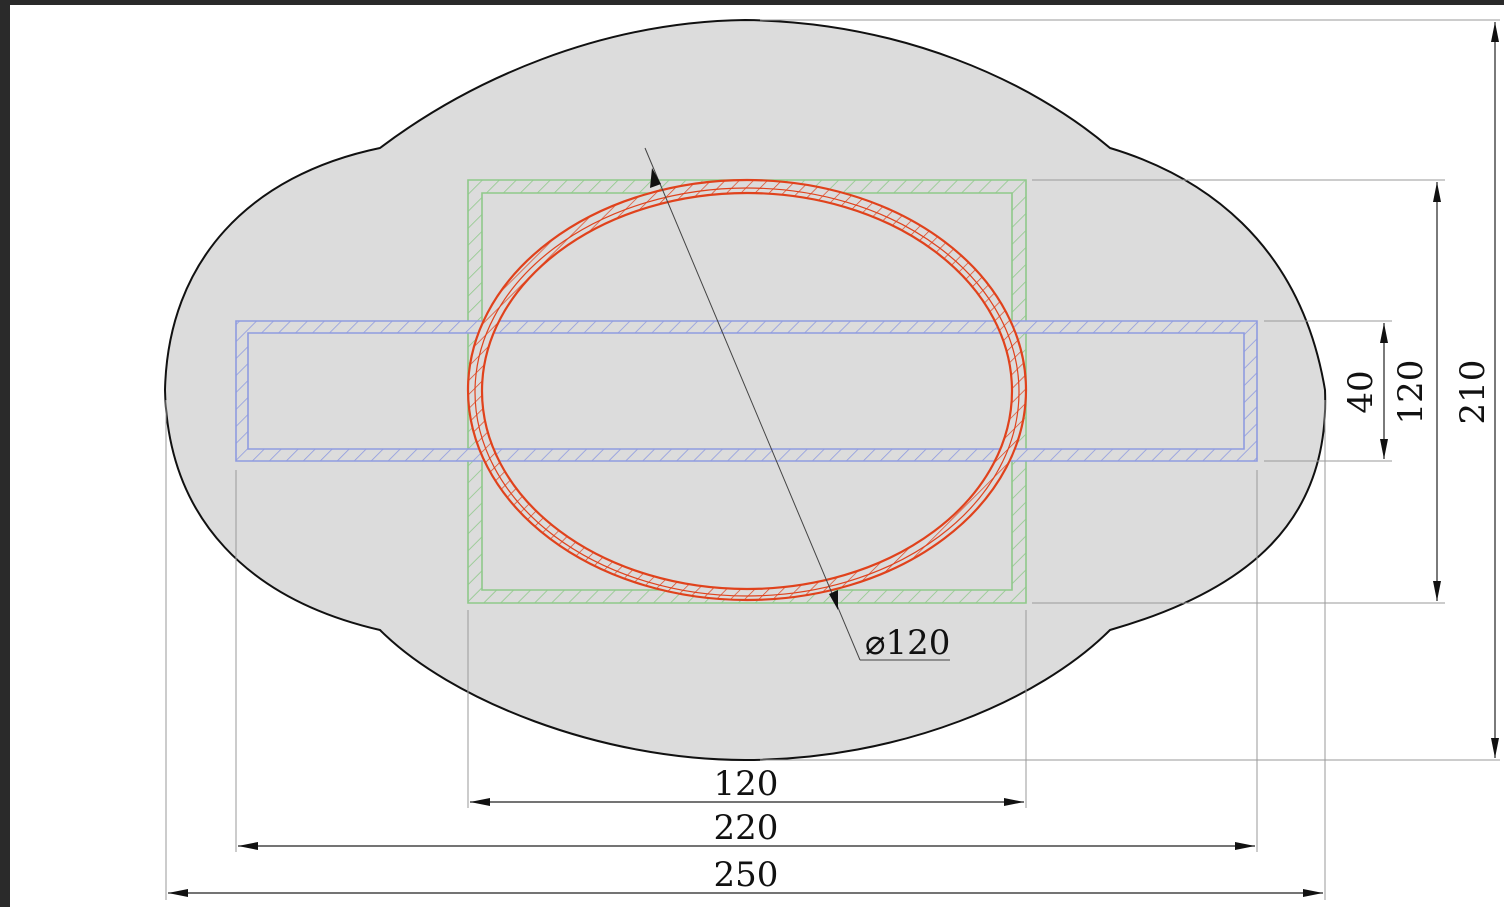  What do you see at coordinates (752, 404) in the screenshot?
I see `diameter-leader` at bounding box center [752, 404].